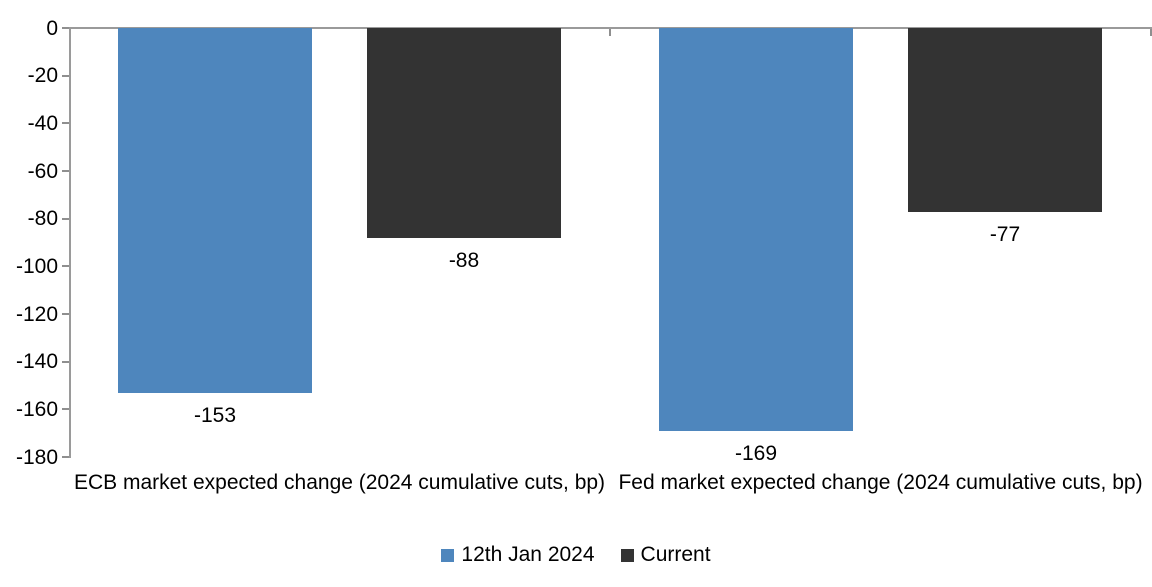  Describe the element at coordinates (610, 28) in the screenshot. I see `x-axis-line` at that location.